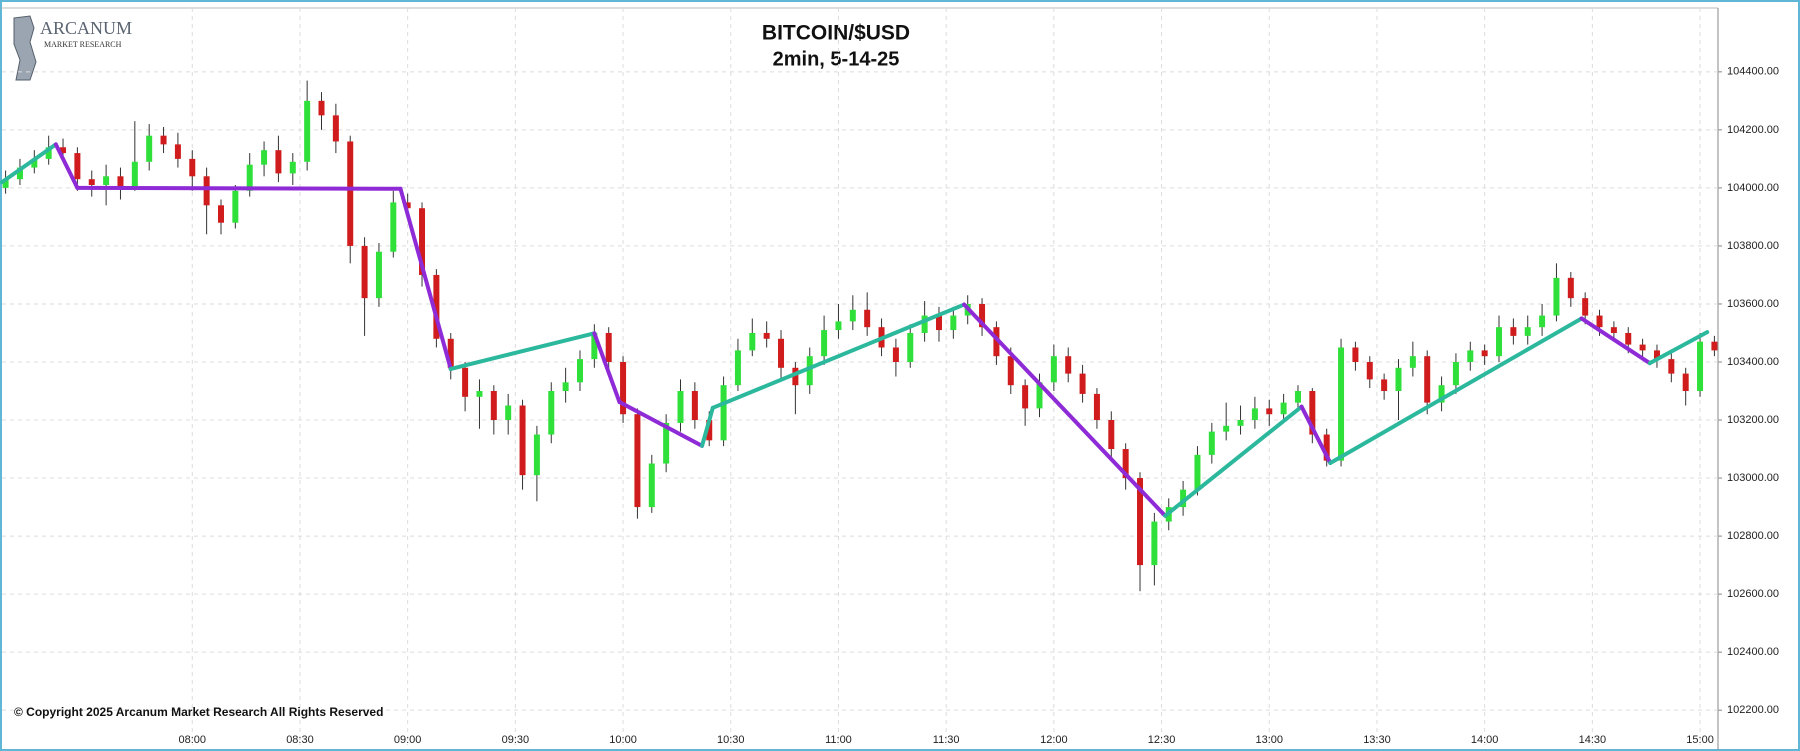  I want to click on y-tick-label: 102400.00, so click(1753, 652).